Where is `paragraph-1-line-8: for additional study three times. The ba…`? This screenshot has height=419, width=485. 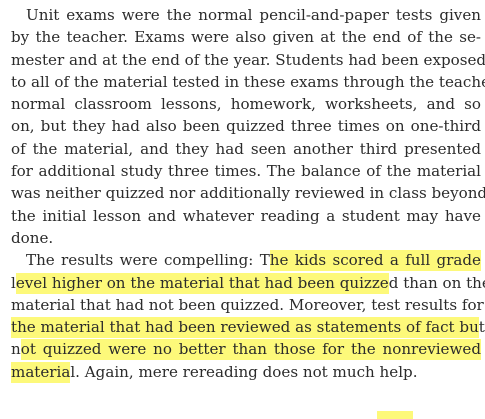
paragraph-1-line-8: for additional study three times. The ba… is located at coordinates (246, 171).